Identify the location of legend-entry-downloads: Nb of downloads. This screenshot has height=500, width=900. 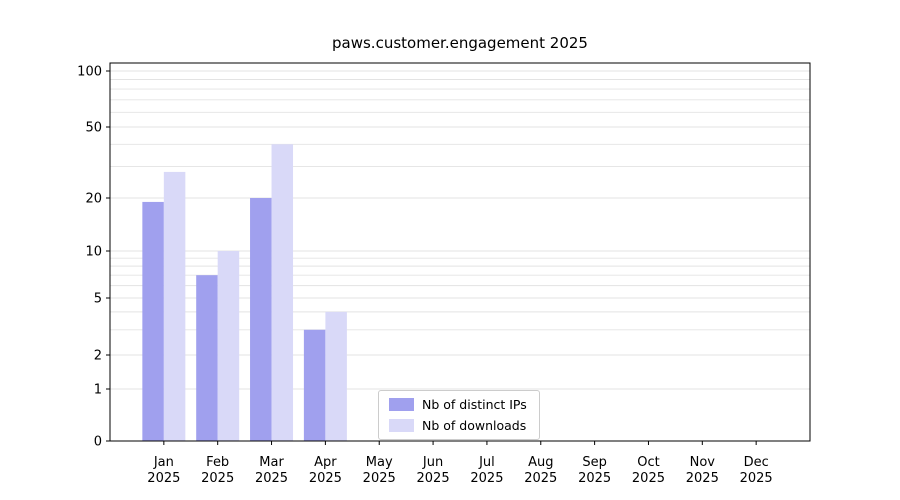
(458, 425).